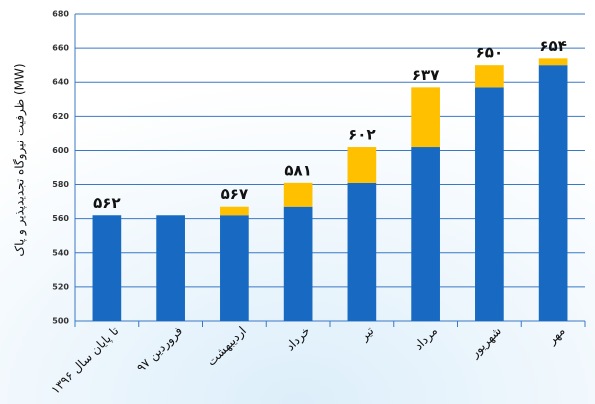  What do you see at coordinates (60, 184) in the screenshot?
I see `y-tick-label: 580` at bounding box center [60, 184].